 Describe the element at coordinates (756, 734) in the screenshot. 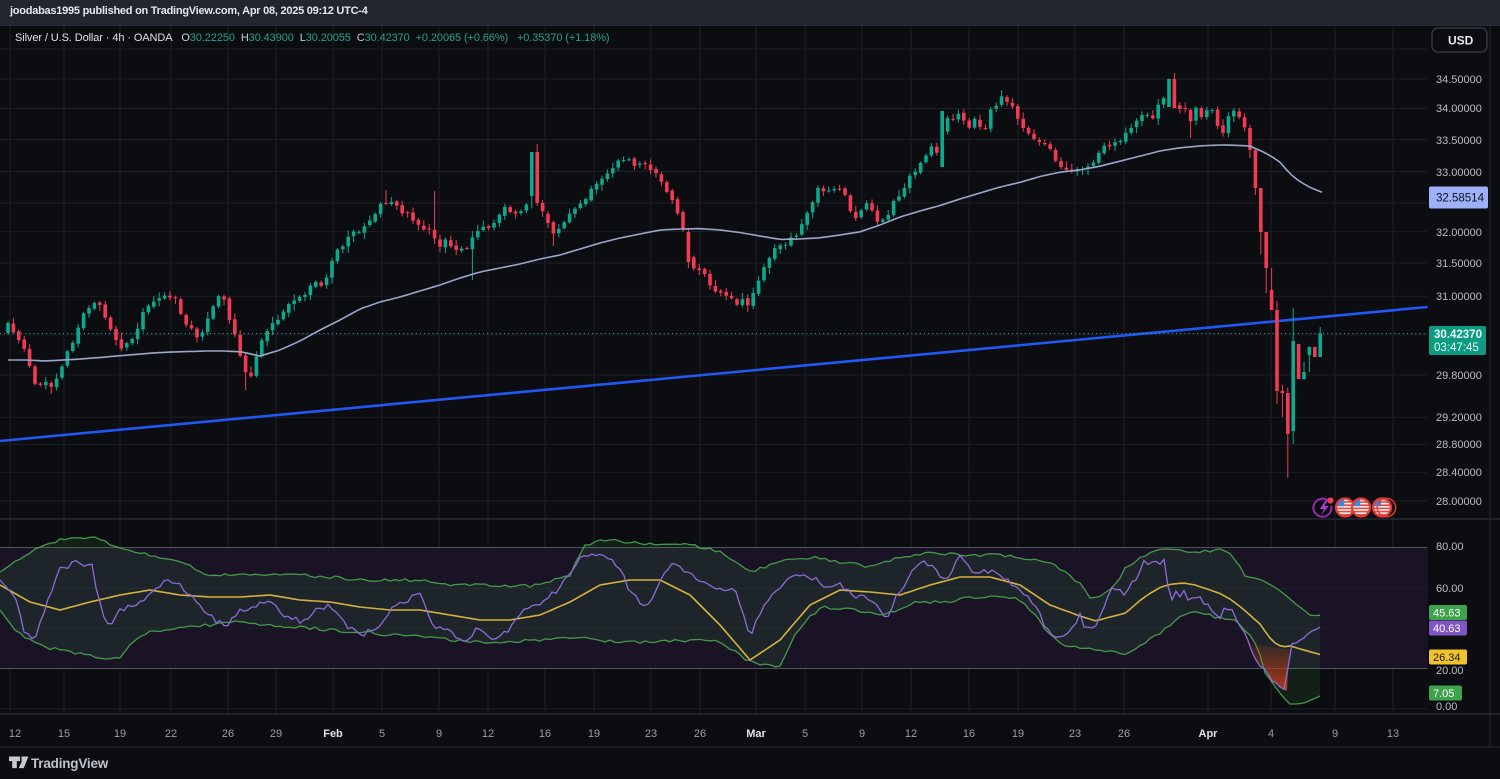

I see `svg-text: Mar` at that location.